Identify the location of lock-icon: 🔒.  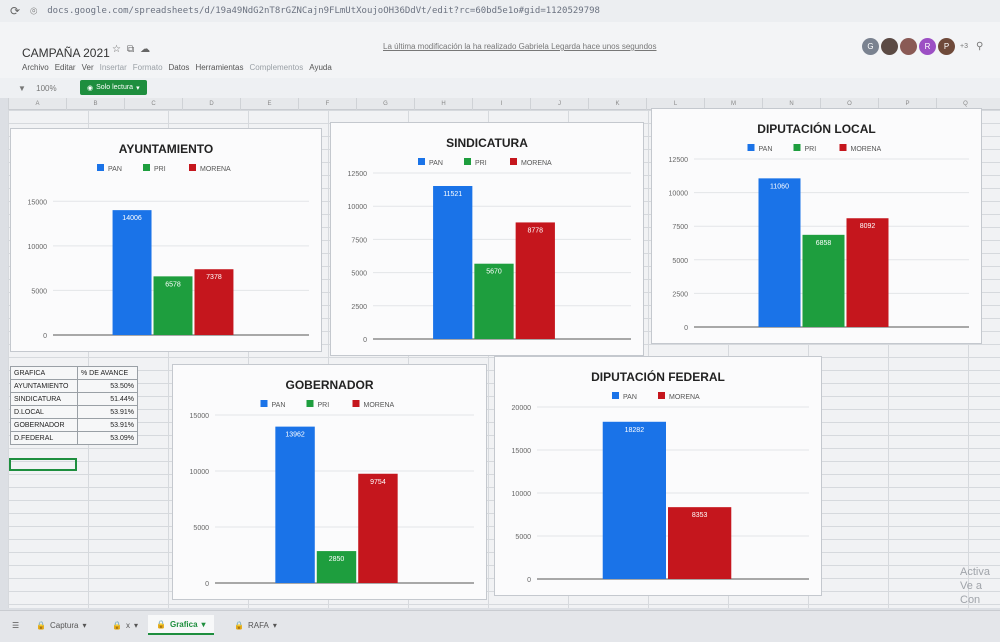
(161, 624).